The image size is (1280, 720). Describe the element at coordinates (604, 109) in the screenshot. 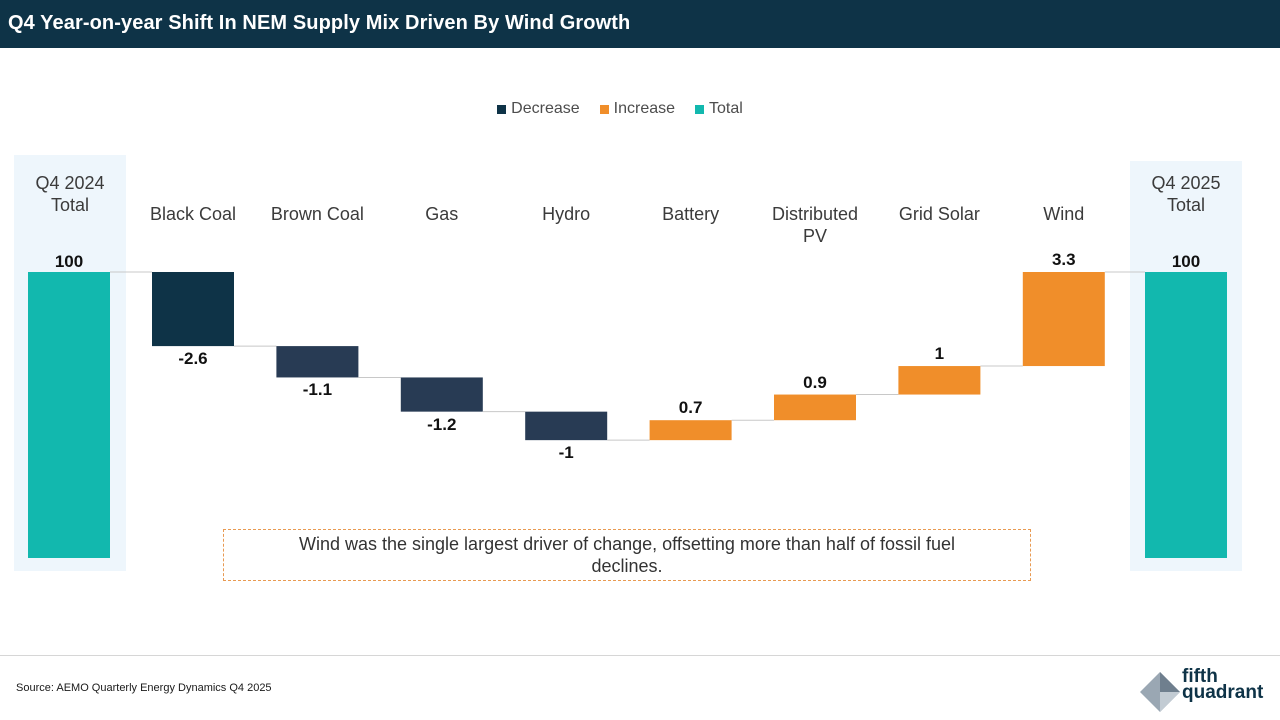

I see `legend-swatch-increase` at that location.